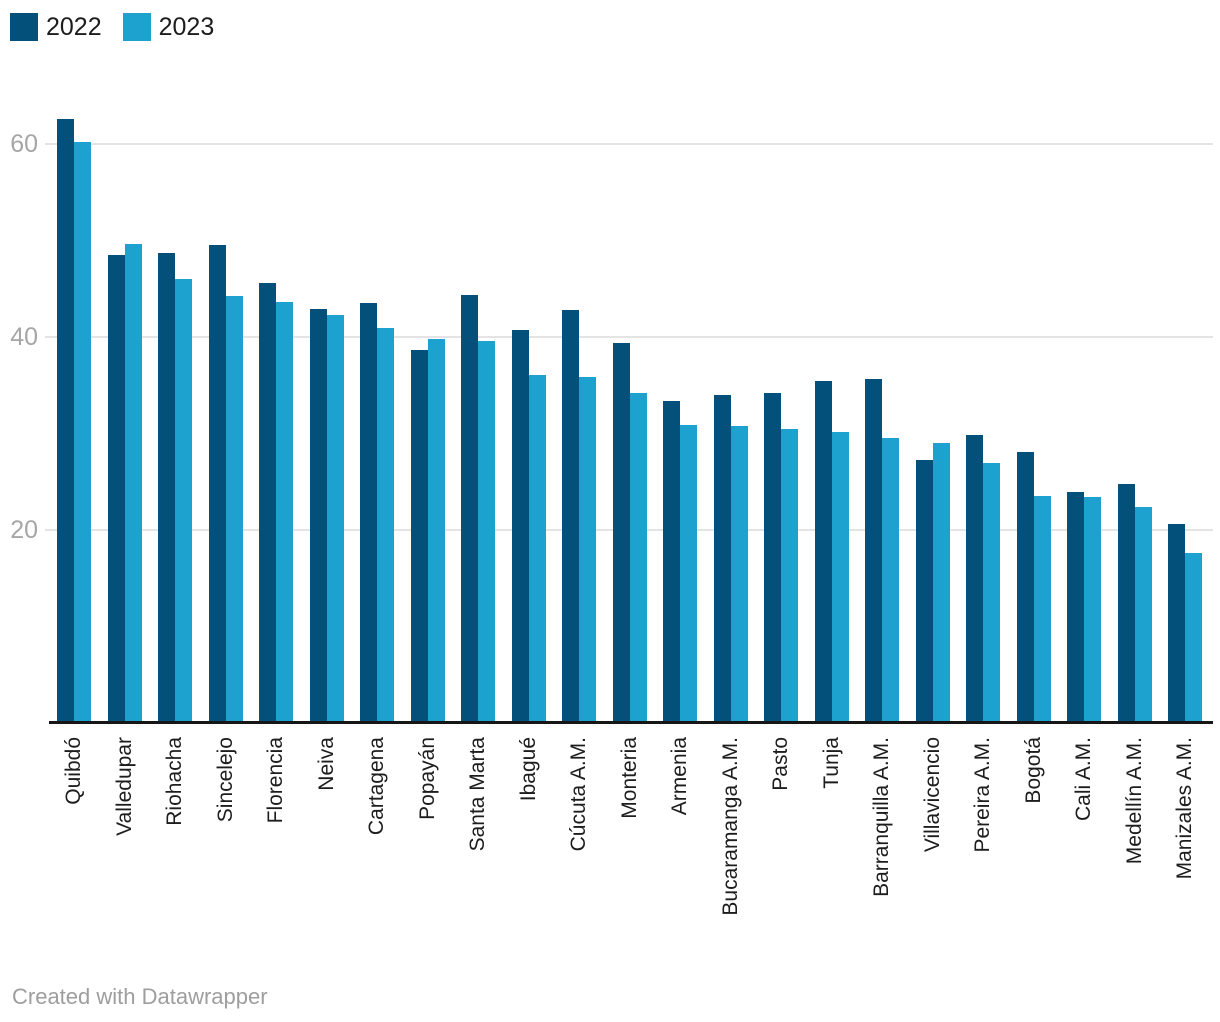  I want to click on x-axis-label: Valledupar, so click(124, 786).